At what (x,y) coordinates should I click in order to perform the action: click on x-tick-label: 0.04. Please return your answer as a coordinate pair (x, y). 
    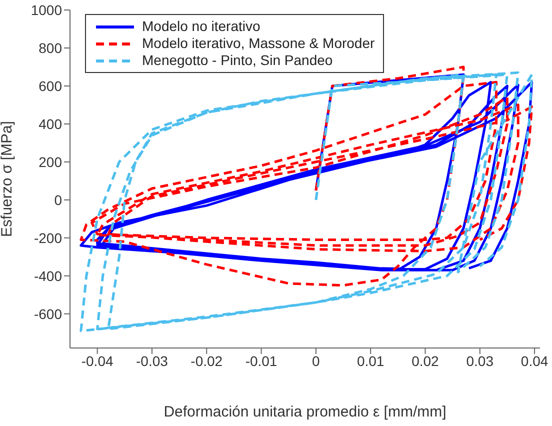
    Looking at the image, I should click on (534, 360).